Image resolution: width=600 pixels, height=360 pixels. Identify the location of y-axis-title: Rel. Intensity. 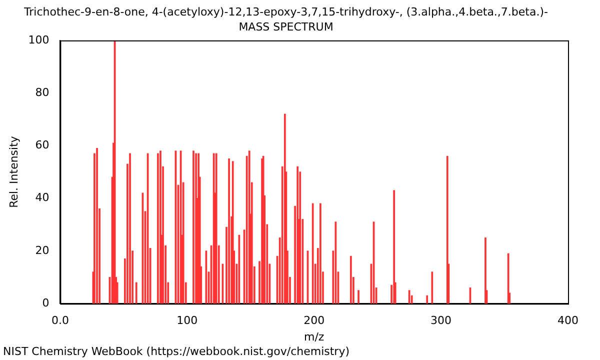
(13, 172).